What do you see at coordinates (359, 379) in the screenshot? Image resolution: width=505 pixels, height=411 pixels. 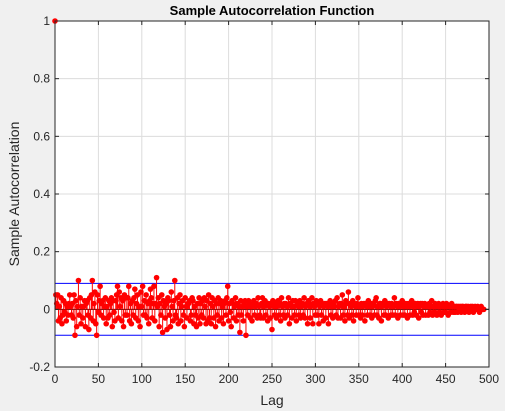 I see `x-tick-label: 350` at bounding box center [359, 379].